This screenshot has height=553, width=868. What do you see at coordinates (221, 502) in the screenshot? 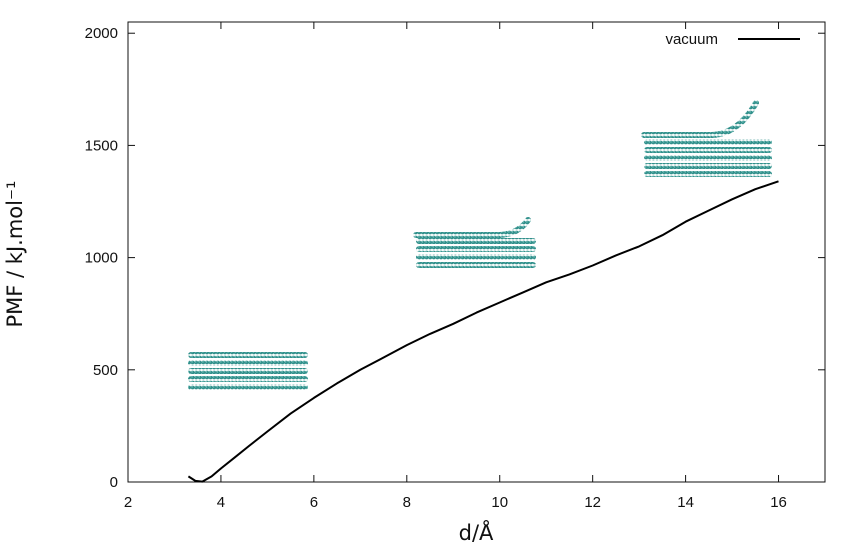
I see `x-tick-label: 4` at bounding box center [221, 502].